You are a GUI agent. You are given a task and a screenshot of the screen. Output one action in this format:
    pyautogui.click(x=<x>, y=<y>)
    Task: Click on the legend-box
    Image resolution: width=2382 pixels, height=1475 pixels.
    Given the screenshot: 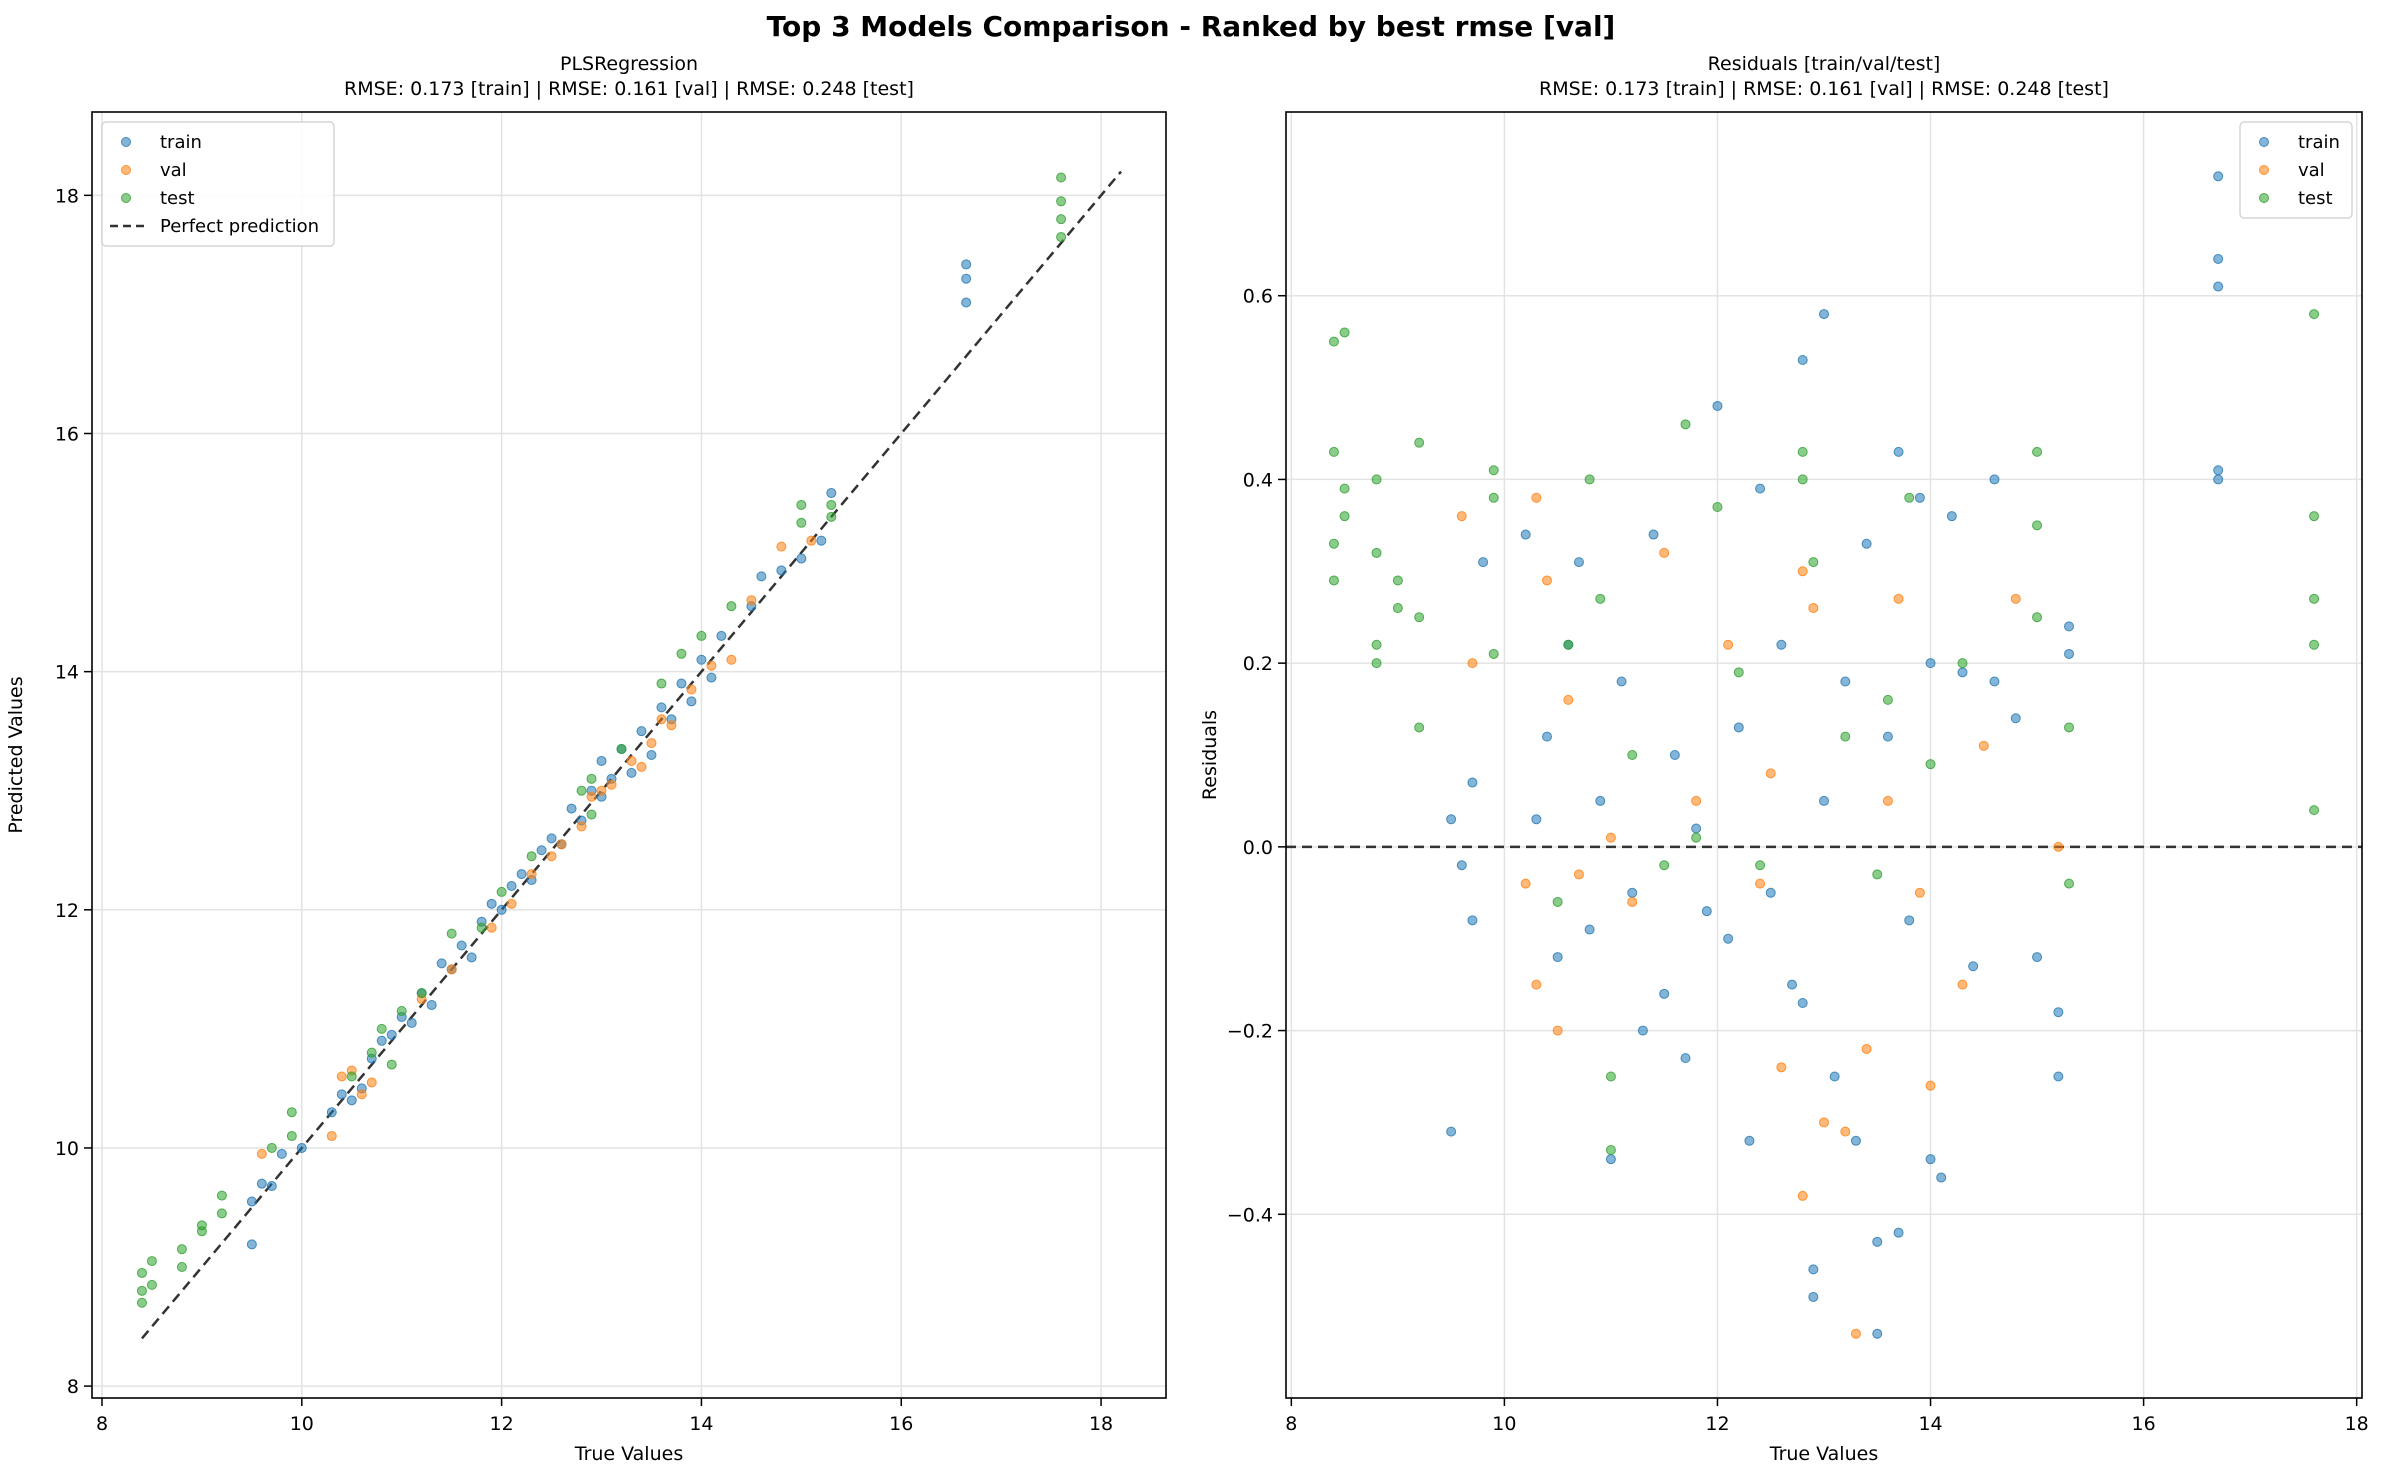 What is the action you would take?
    pyautogui.click(x=2296, y=170)
    